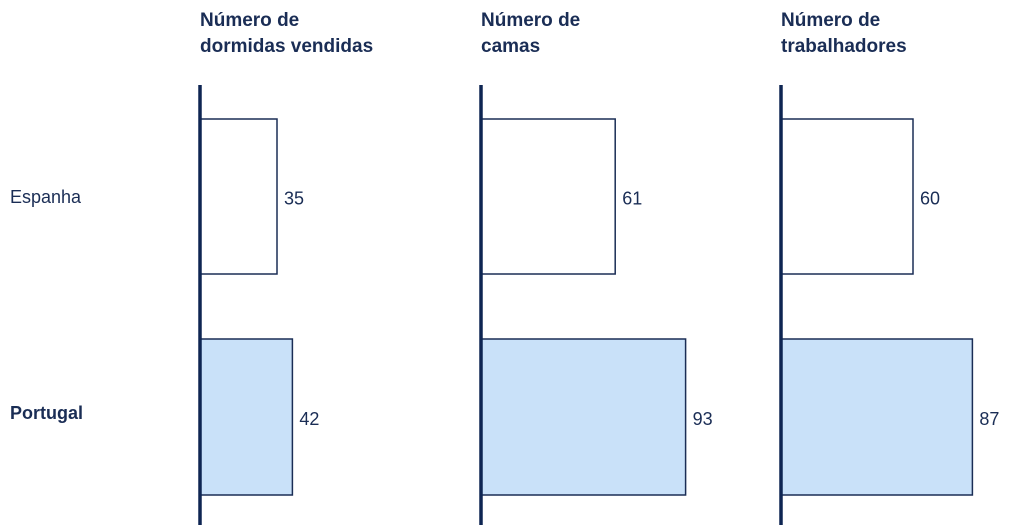 The image size is (1012, 529). What do you see at coordinates (309, 419) in the screenshot?
I see `value-label: 42` at bounding box center [309, 419].